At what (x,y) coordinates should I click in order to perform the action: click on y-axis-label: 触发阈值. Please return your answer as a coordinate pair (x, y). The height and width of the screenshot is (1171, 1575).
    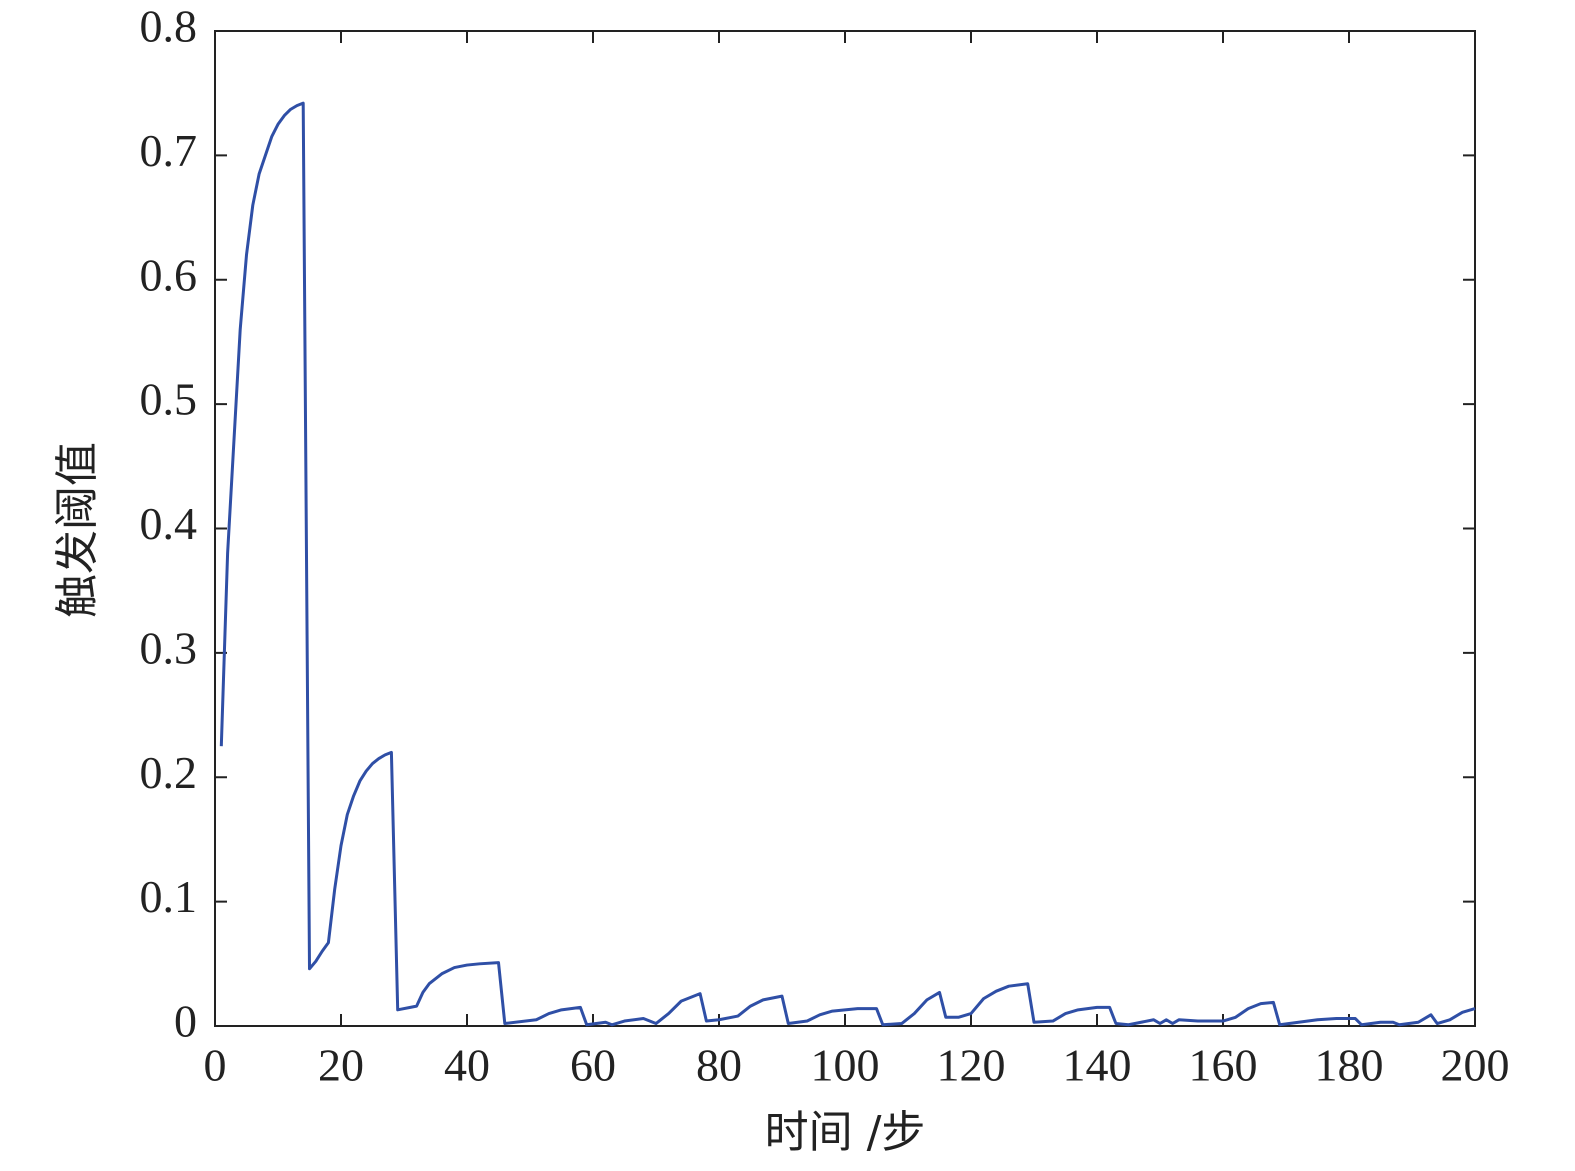
    Looking at the image, I should click on (77, 530).